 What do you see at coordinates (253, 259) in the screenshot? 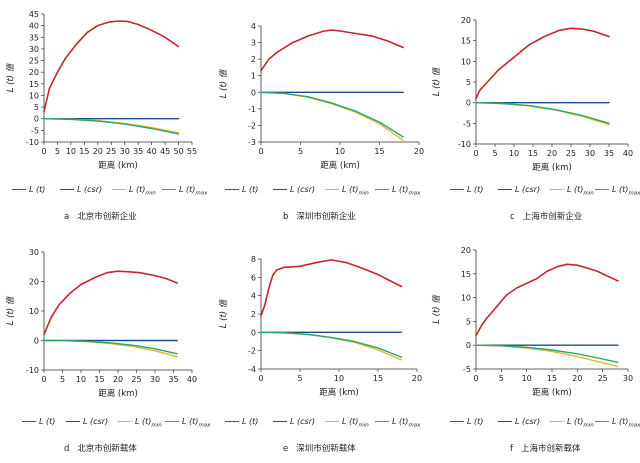
I see `y-tick-label: 8` at bounding box center [253, 259].